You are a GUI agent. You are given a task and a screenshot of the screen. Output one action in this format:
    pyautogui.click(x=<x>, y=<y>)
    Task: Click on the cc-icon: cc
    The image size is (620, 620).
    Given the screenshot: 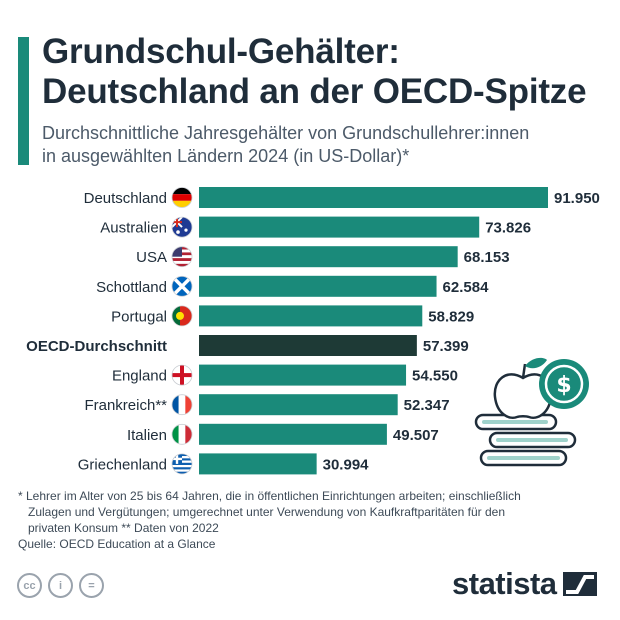 What is the action you would take?
    pyautogui.click(x=29, y=585)
    